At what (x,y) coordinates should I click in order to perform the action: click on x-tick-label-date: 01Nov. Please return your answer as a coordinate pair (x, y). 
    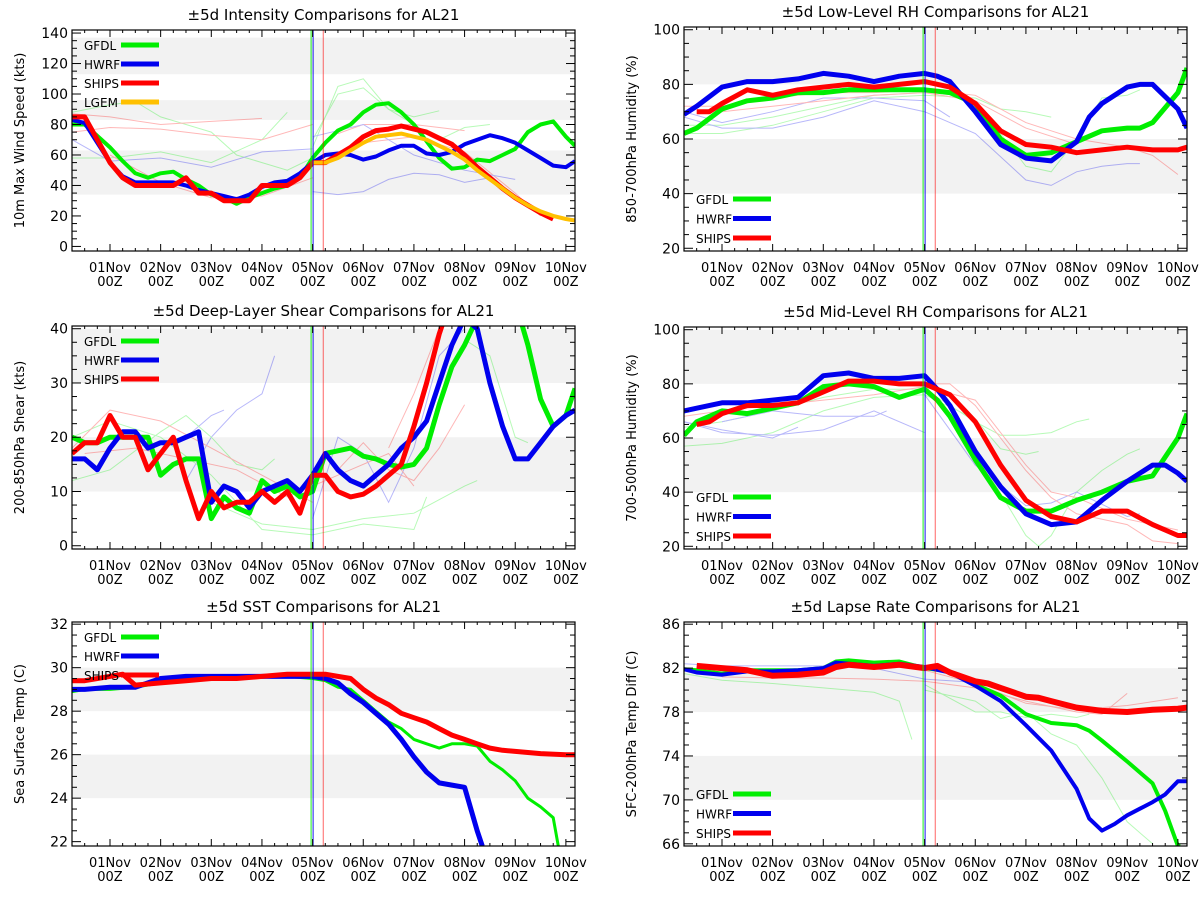
    Looking at the image, I should click on (722, 566).